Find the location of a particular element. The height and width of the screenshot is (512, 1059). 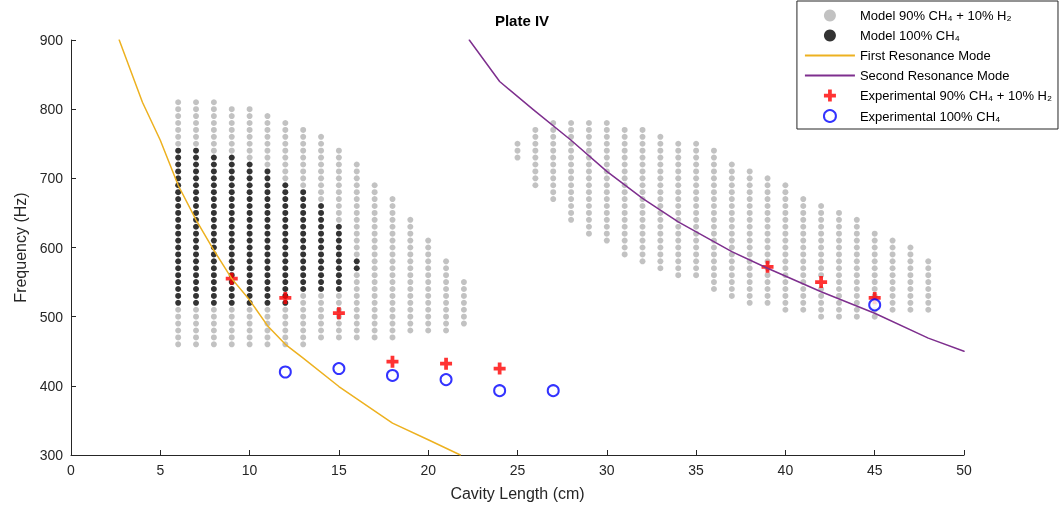

legend-label: Model 90% CH₄ + 10% H₂ is located at coordinates (935, 15).